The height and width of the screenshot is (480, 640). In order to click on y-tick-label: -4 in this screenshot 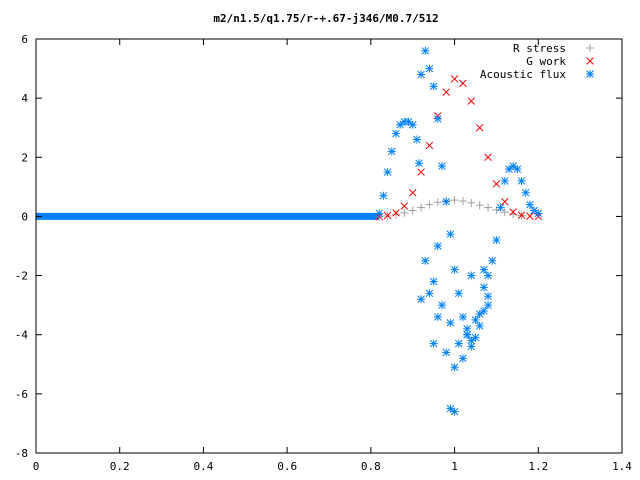, I will do `click(22, 335)`.